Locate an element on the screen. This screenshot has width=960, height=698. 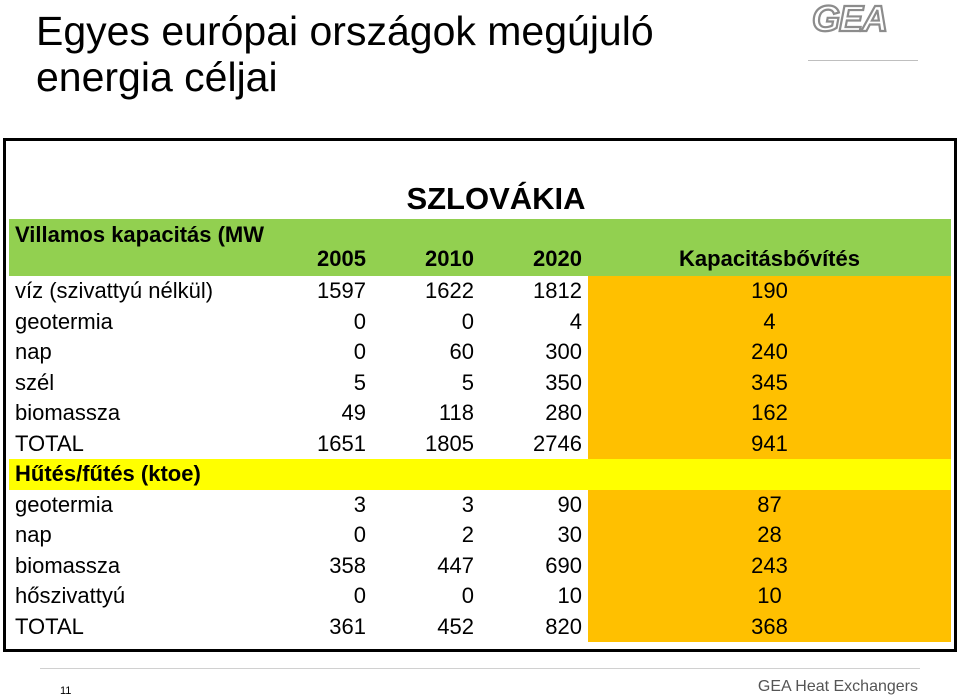
cell-2010: 60 is located at coordinates (461, 351).